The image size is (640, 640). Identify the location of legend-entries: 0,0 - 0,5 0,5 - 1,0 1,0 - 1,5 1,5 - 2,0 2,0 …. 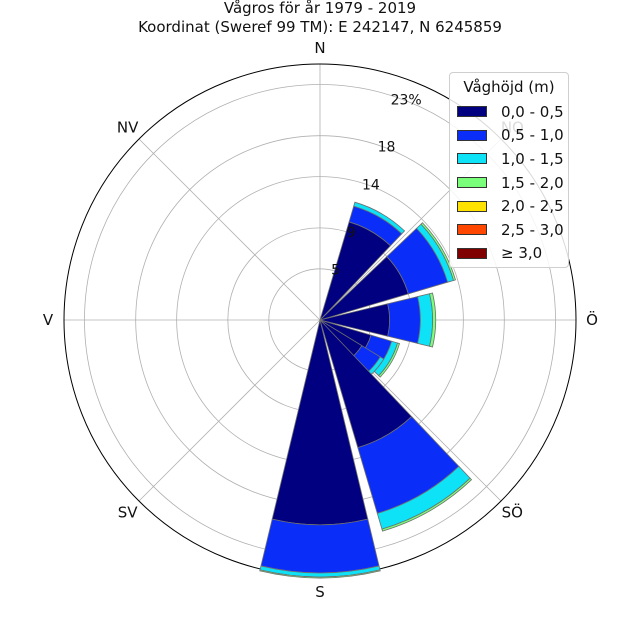
(509, 182).